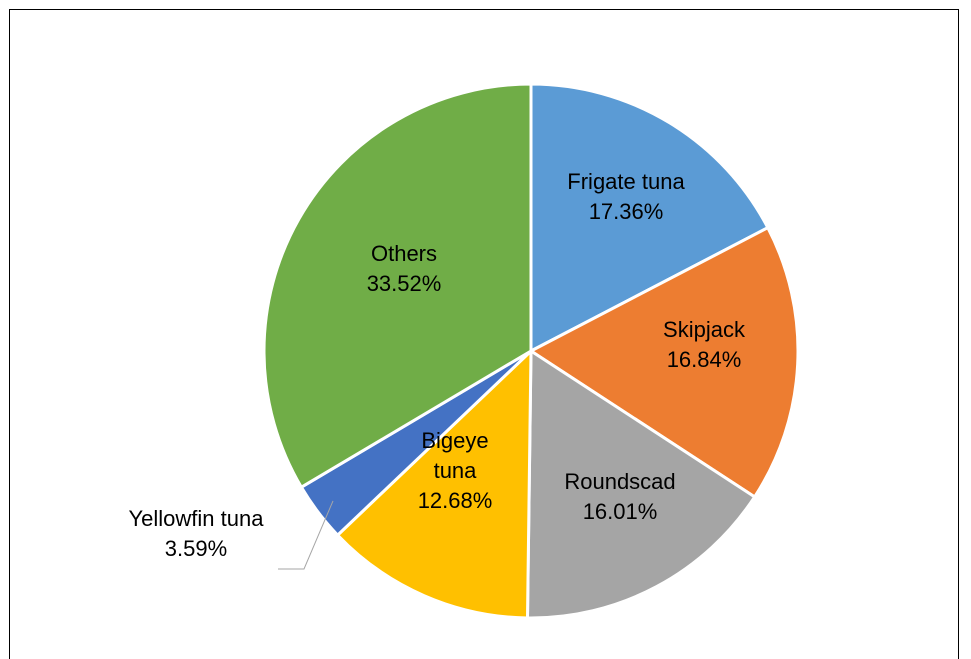 Image resolution: width=971 pixels, height=659 pixels. I want to click on slice-data-label: Frigate tuna 17.36%, so click(626, 196).